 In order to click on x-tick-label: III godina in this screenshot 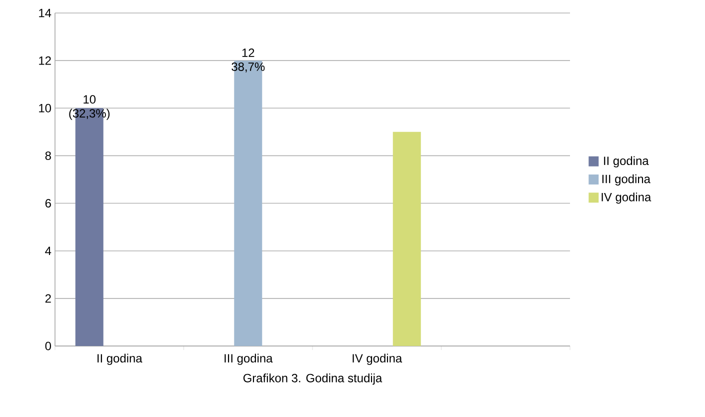, I will do `click(248, 359)`.